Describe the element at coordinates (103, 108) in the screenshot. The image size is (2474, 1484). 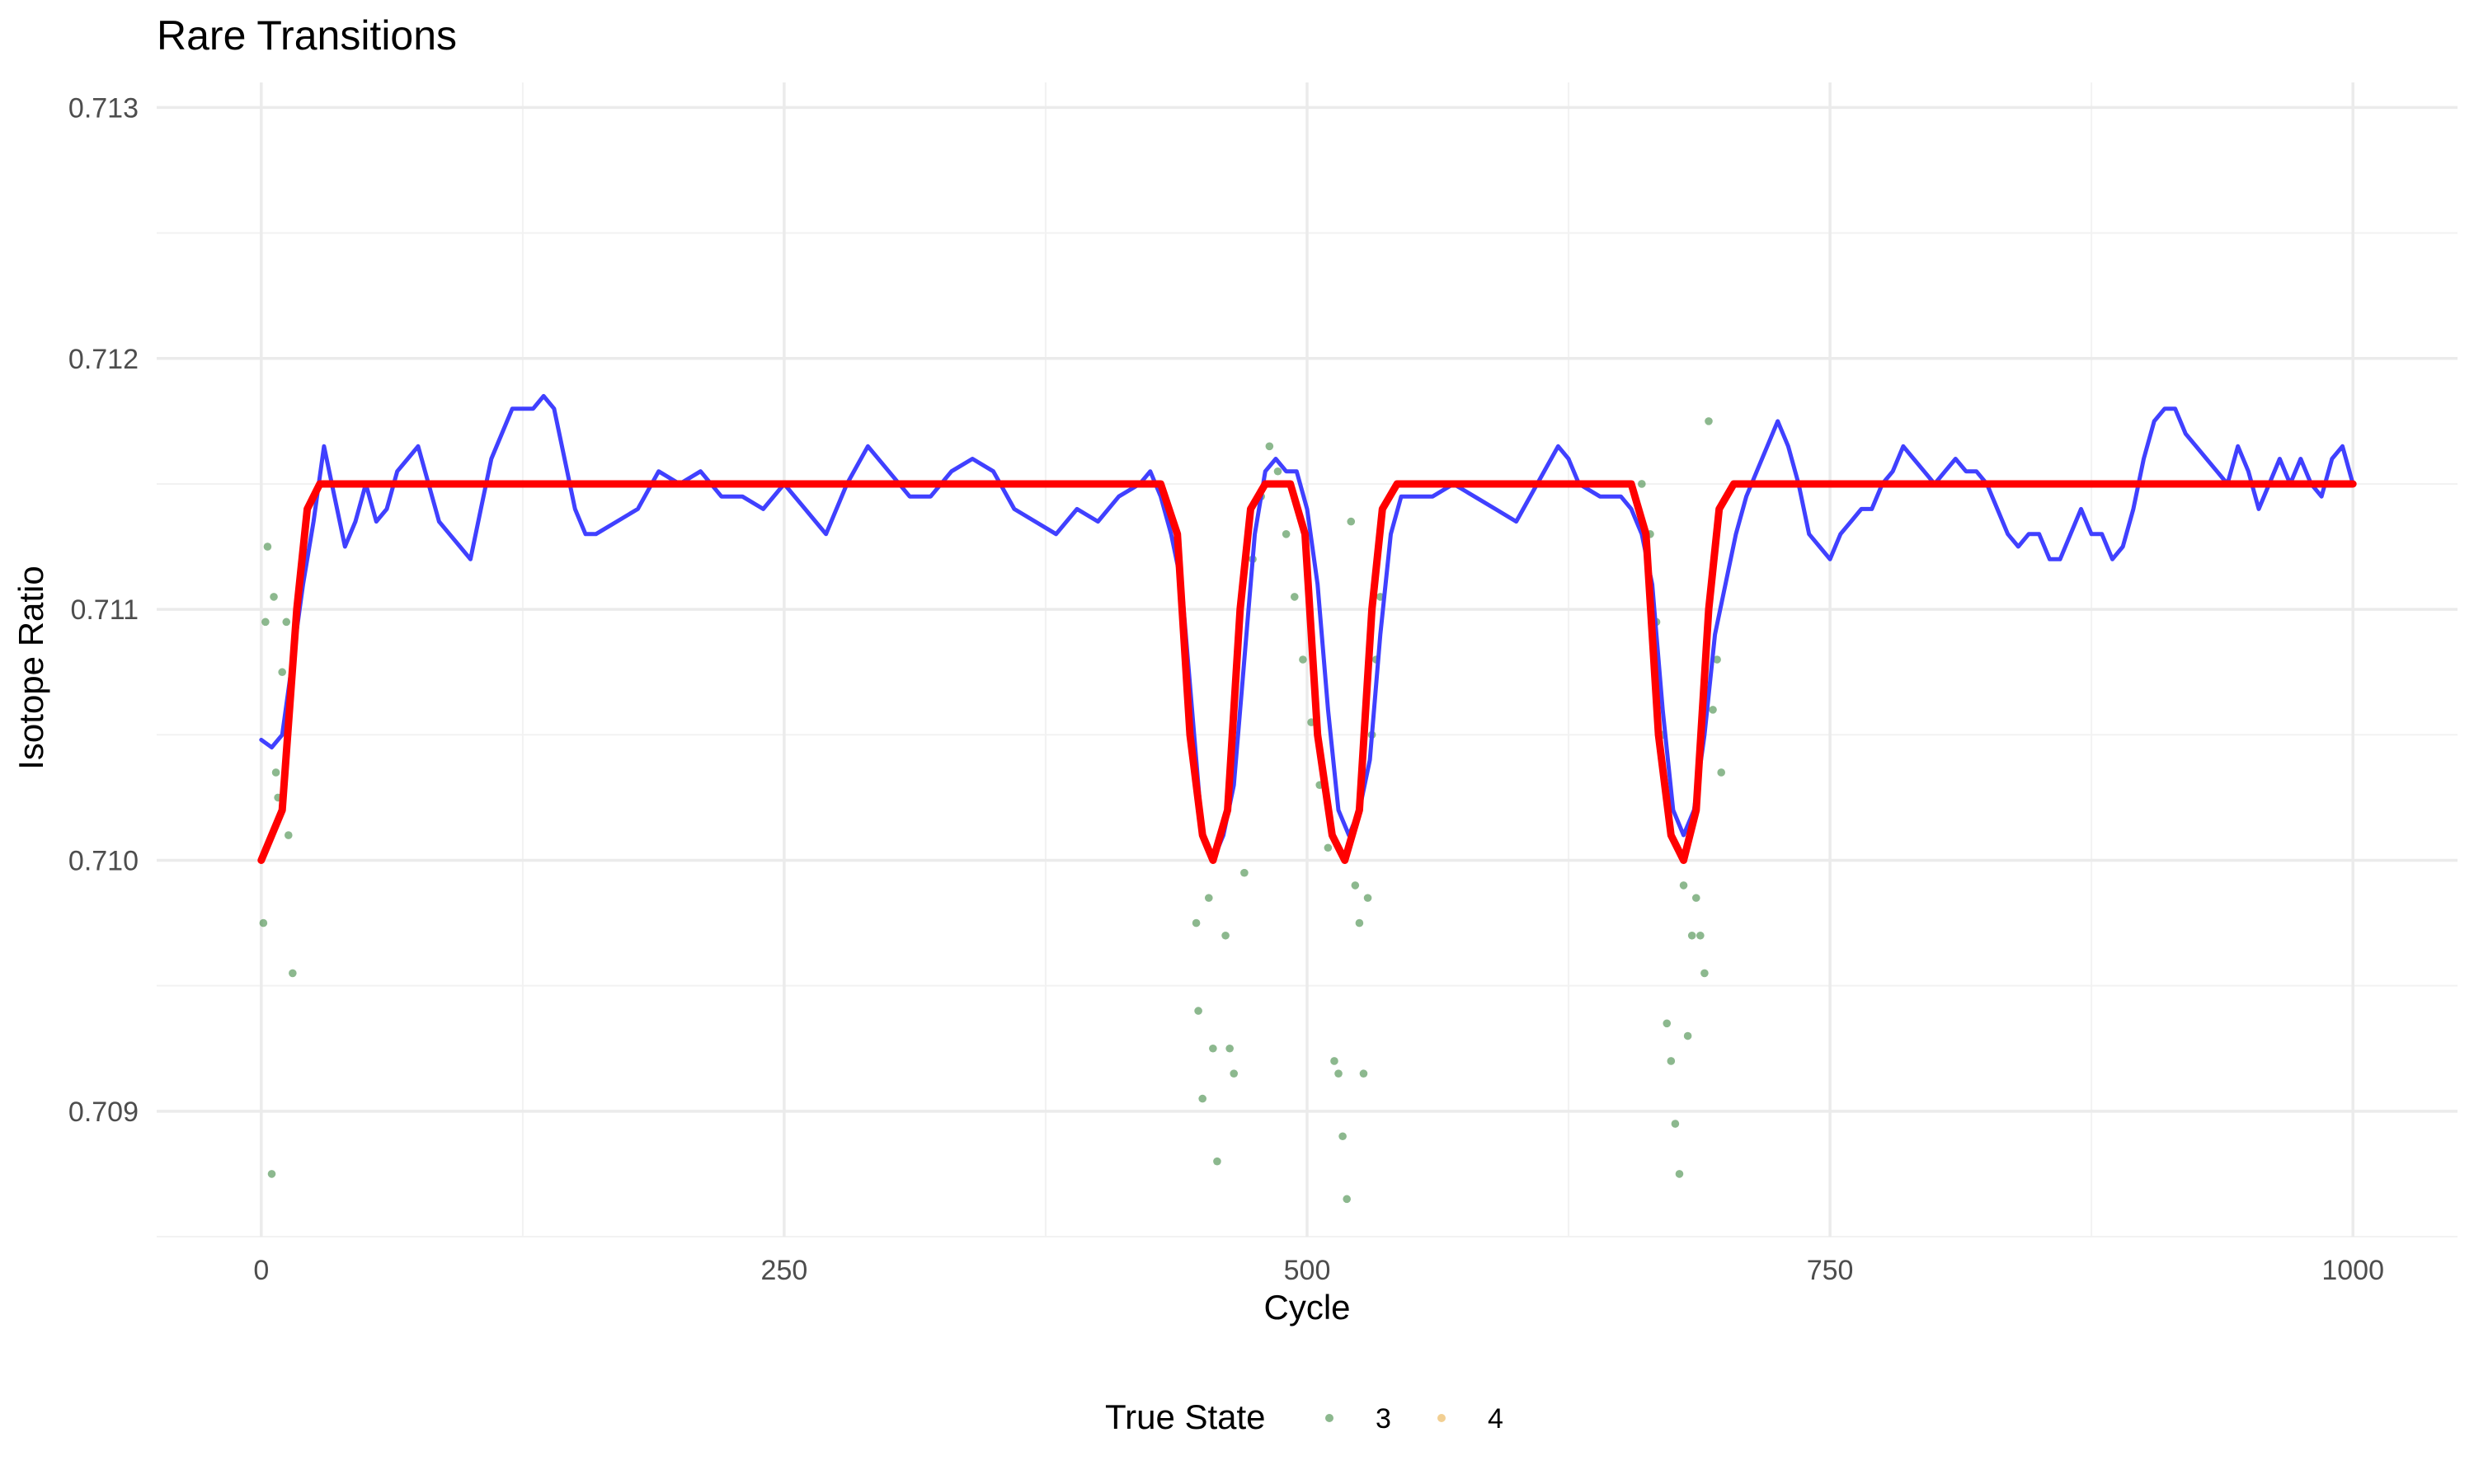
I see `y-tick-label: 0.713` at that location.